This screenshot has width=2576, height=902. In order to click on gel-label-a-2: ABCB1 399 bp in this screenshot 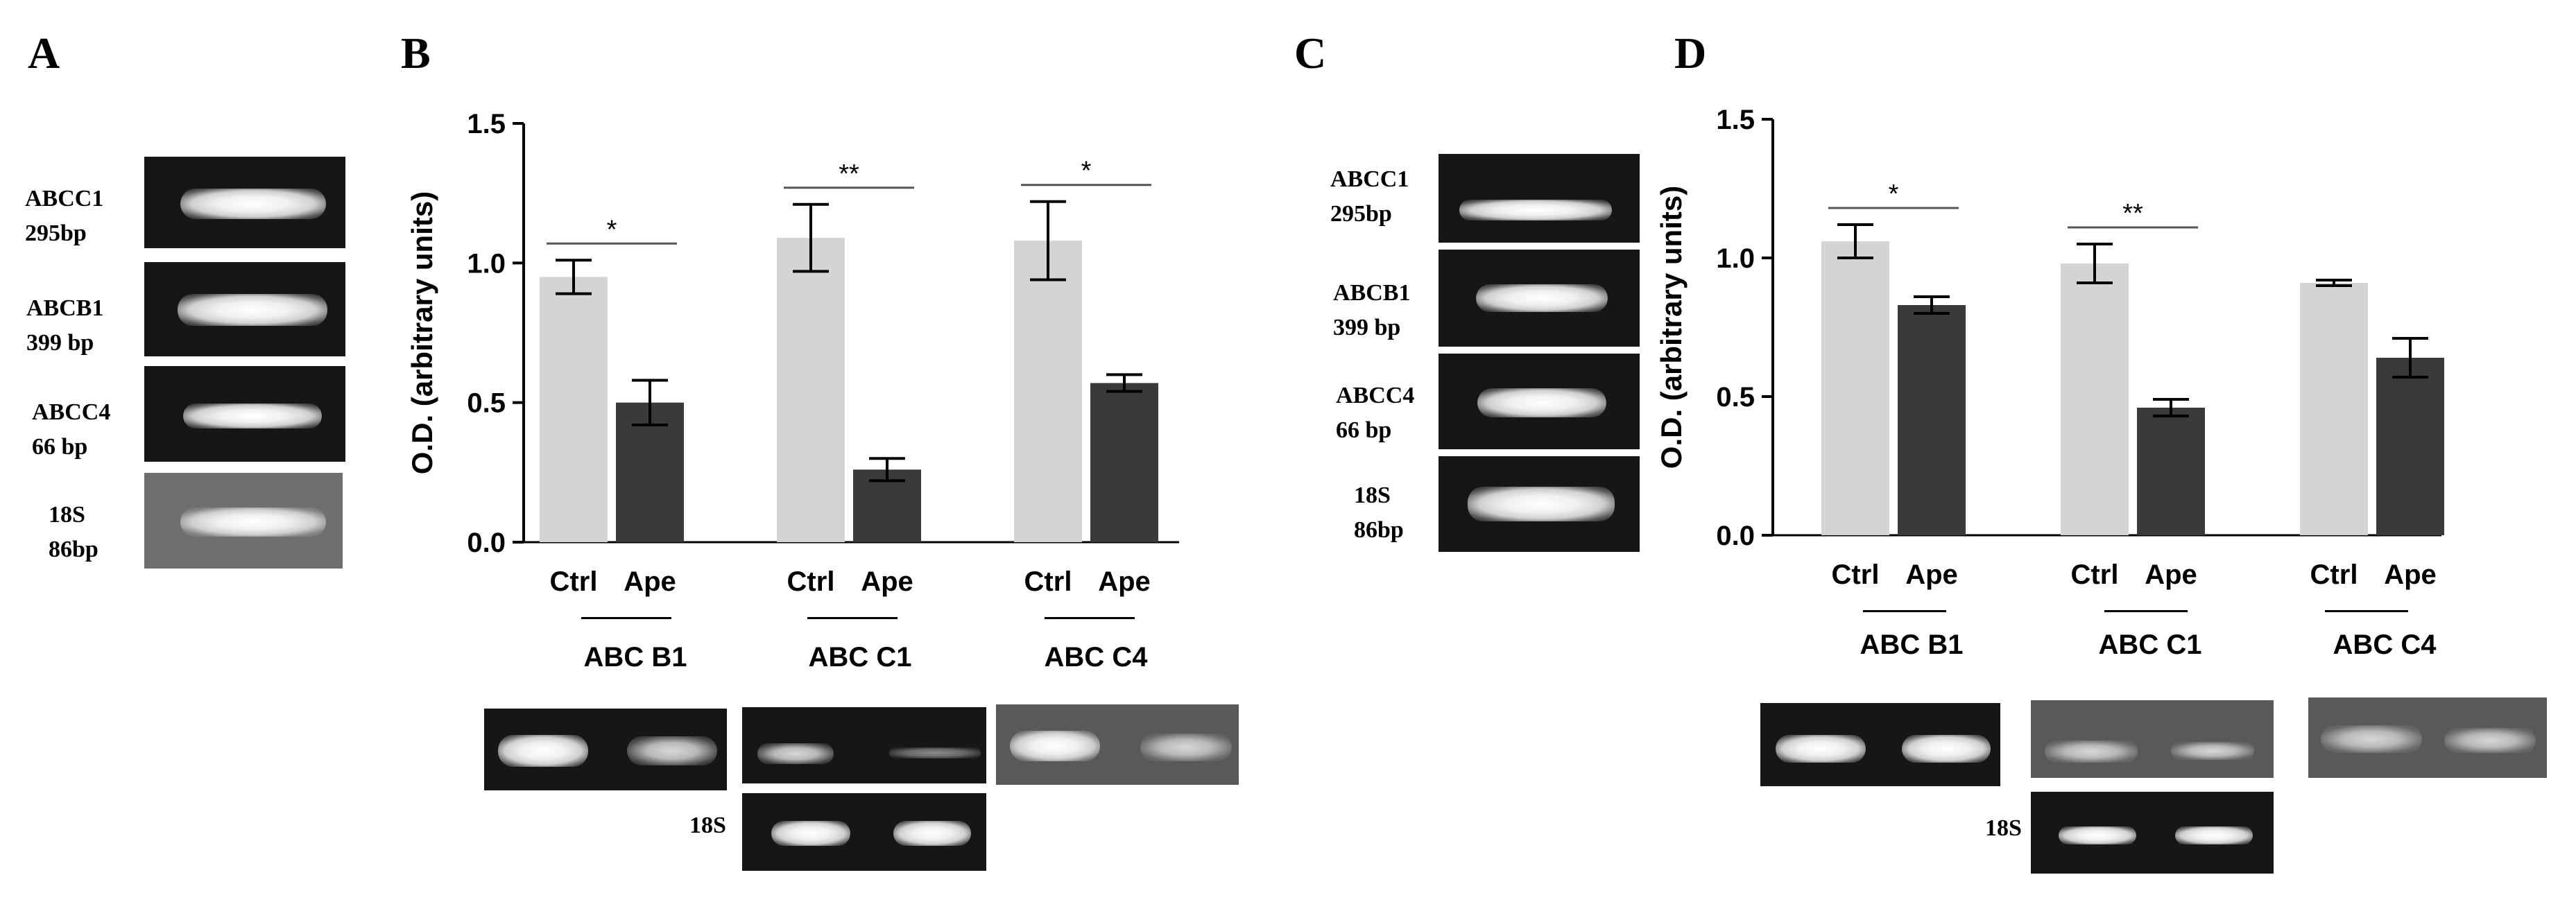, I will do `click(64, 326)`.